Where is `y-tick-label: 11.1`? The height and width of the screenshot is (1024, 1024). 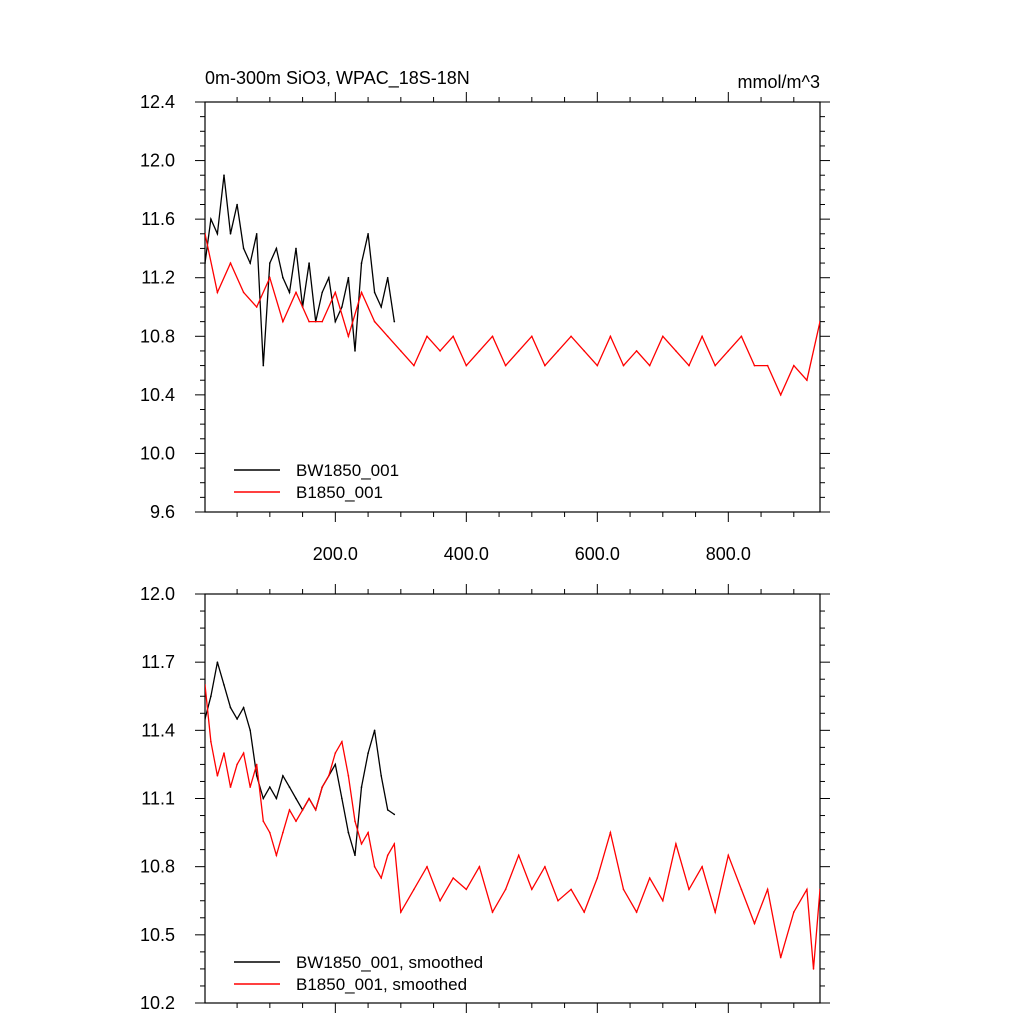 y-tick-label: 11.1 is located at coordinates (158, 799).